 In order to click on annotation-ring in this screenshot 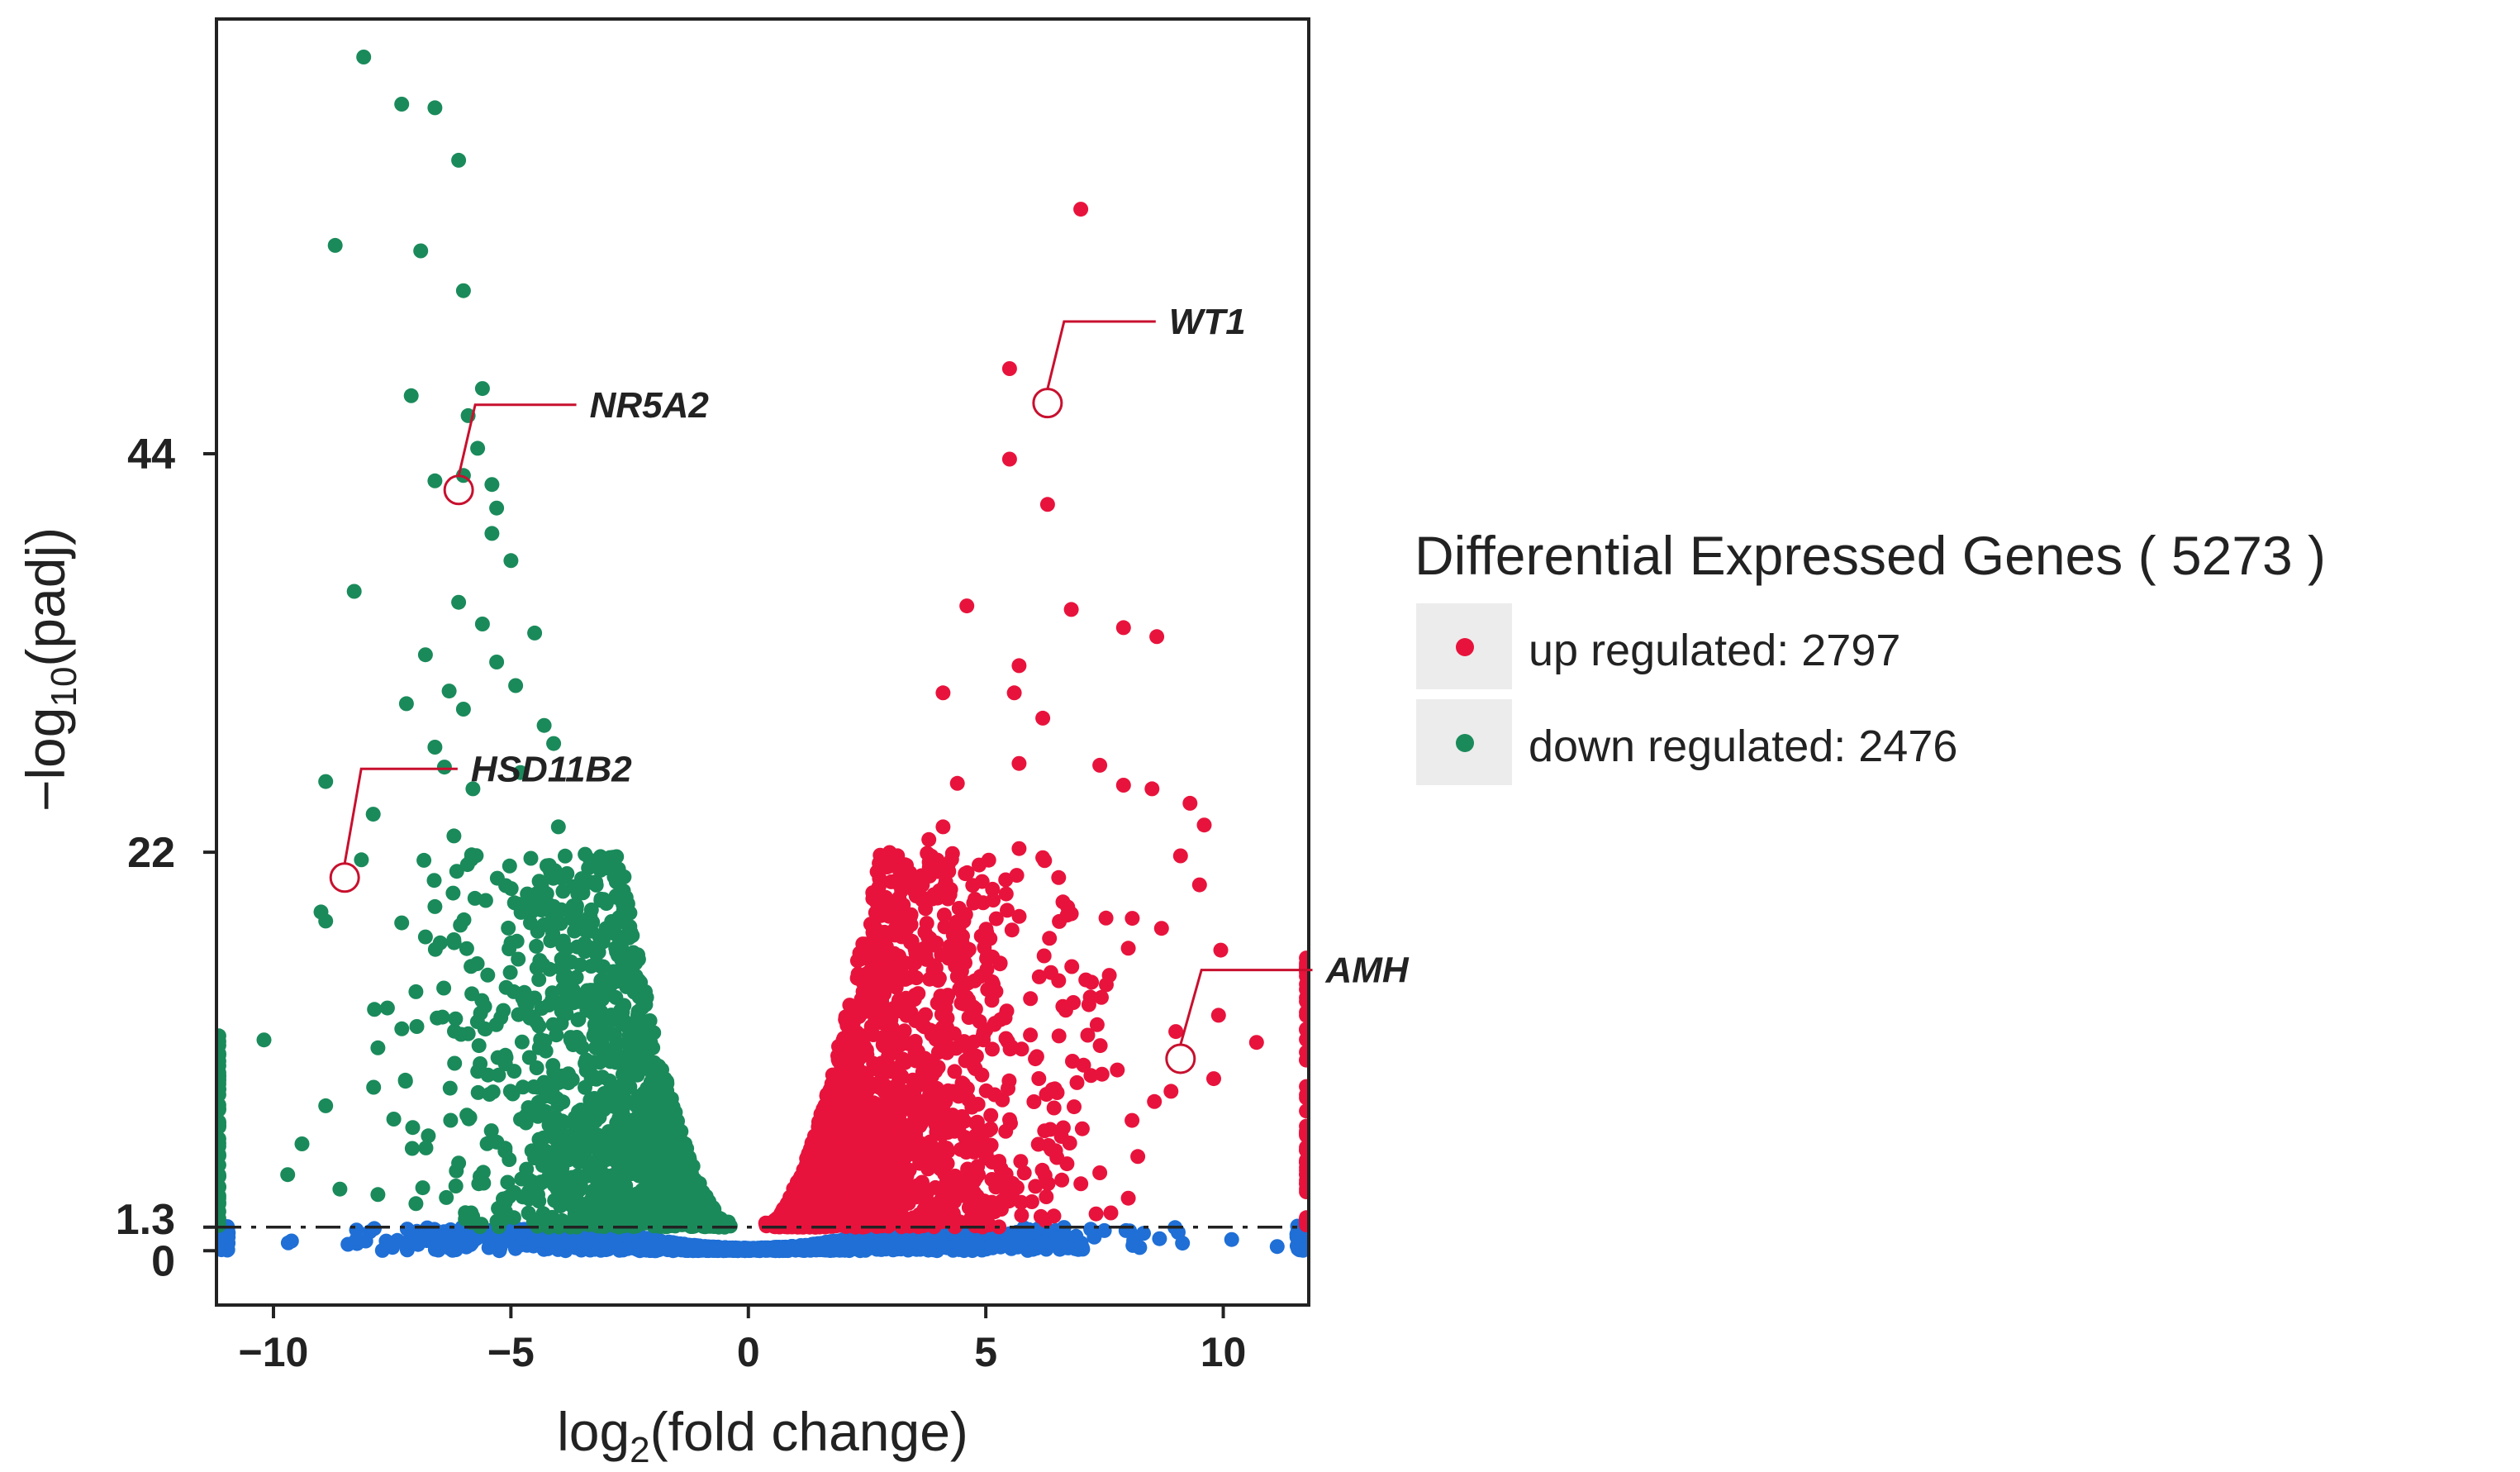, I will do `click(344, 877)`.